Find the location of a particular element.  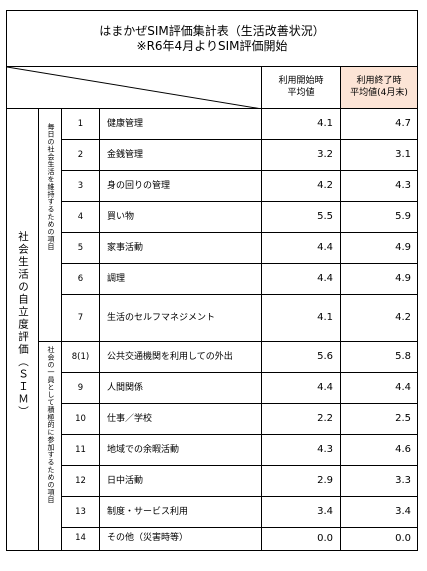

row-start-average: 5.5 is located at coordinates (301, 217).